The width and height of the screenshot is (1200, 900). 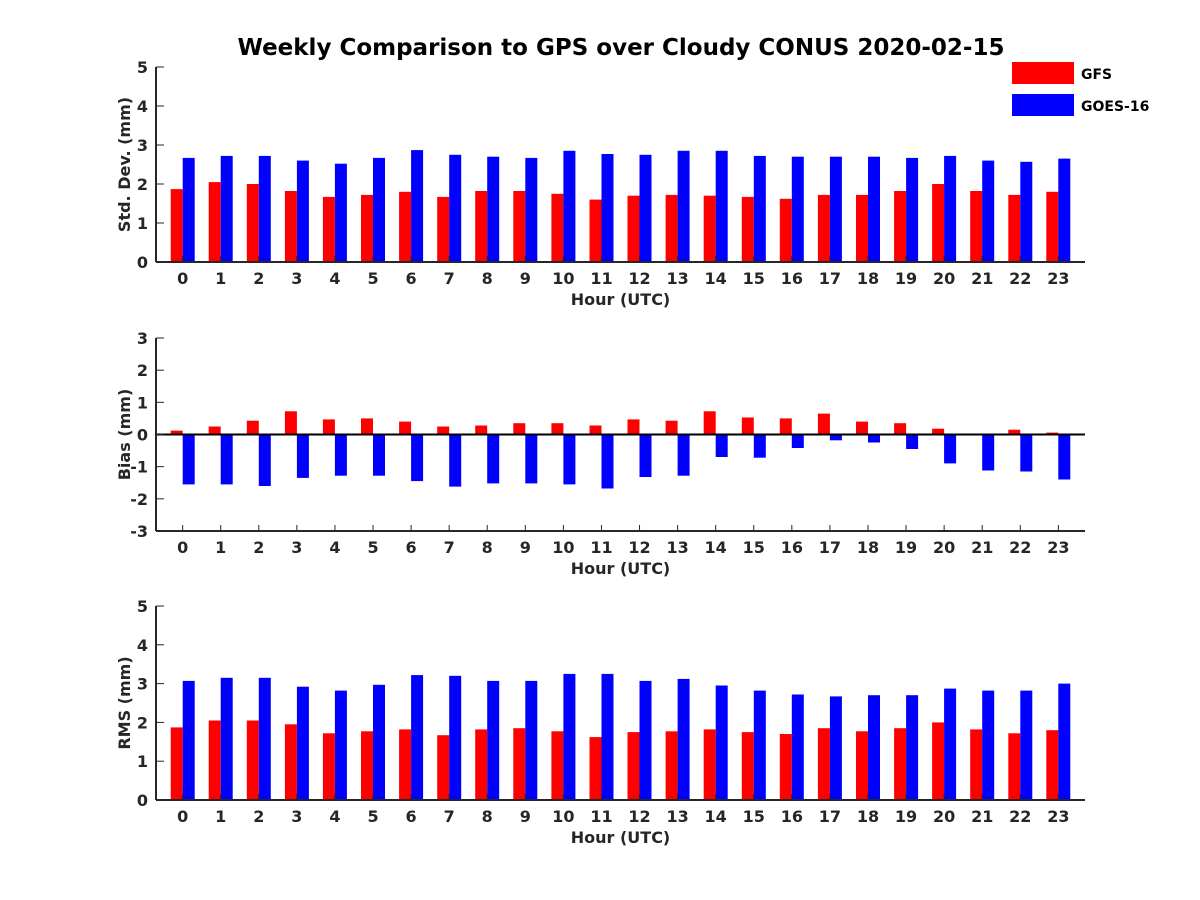 What do you see at coordinates (621, 837) in the screenshot?
I see `rms-x-axis-label: Hour (UTC)` at bounding box center [621, 837].